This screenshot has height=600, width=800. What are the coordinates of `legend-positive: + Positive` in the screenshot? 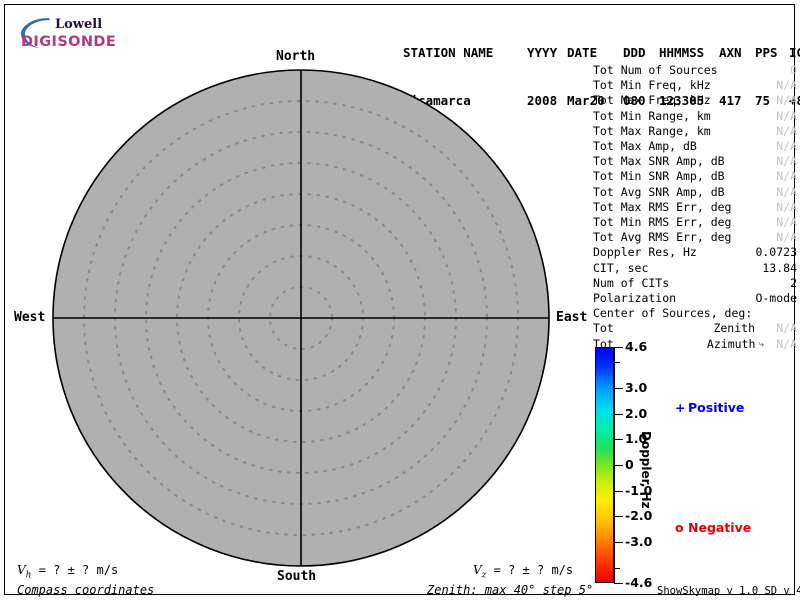 It's located at (709, 407).